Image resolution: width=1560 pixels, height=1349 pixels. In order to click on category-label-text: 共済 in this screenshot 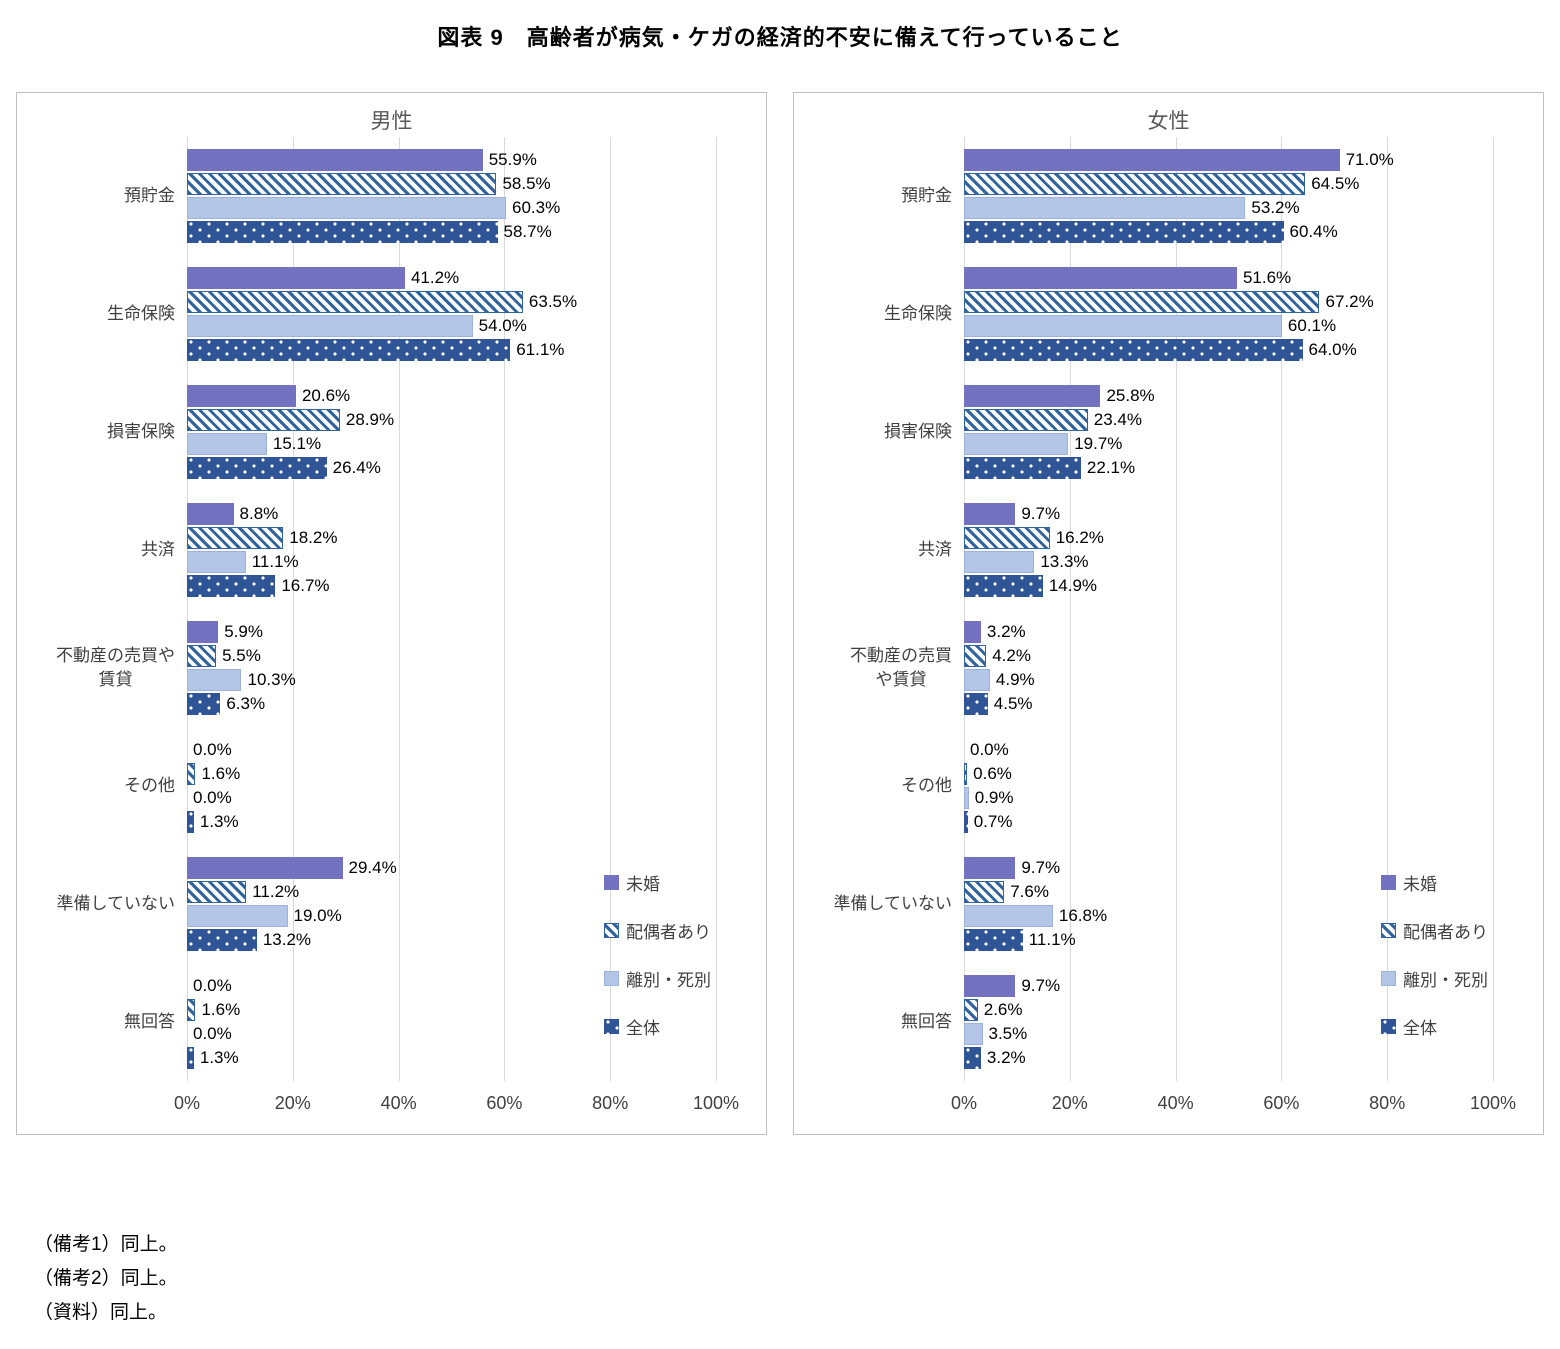, I will do `click(935, 550)`.